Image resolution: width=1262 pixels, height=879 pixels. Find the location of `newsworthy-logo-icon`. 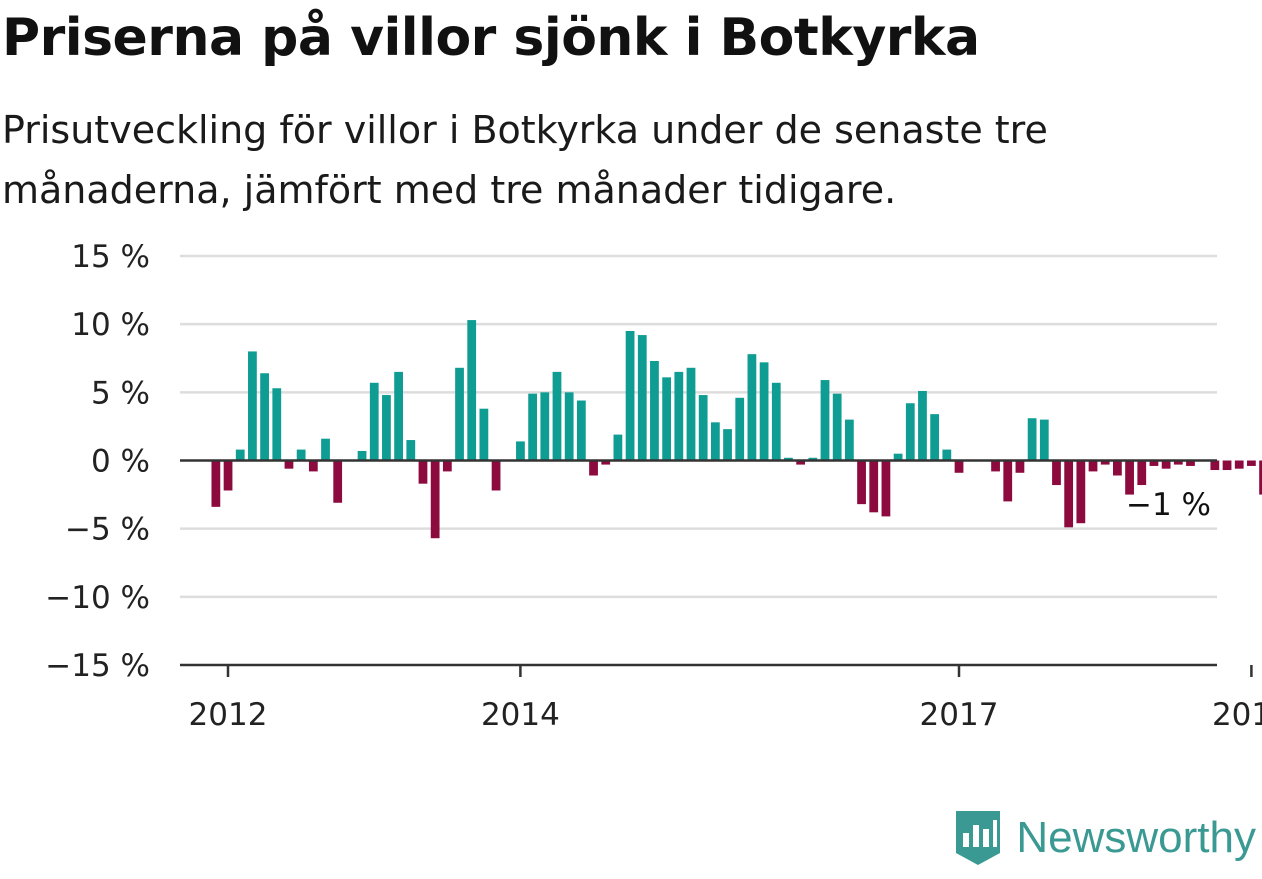

newsworthy-logo-icon is located at coordinates (978, 838).